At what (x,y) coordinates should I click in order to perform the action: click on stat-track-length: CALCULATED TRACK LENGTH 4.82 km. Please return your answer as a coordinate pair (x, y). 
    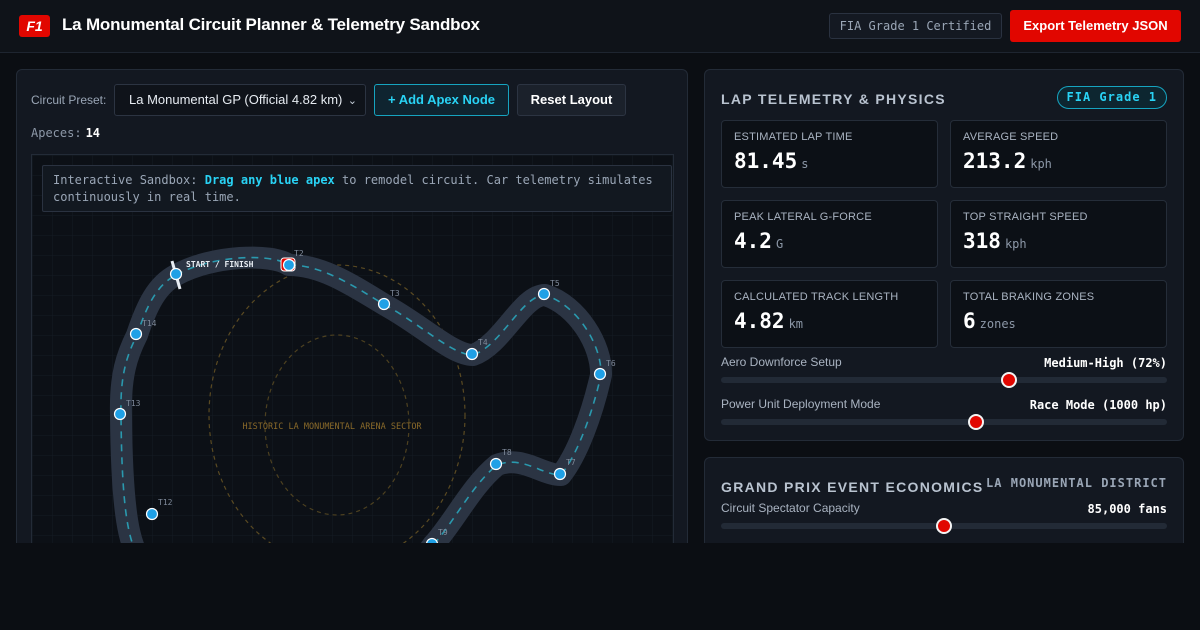
    Looking at the image, I should click on (829, 314).